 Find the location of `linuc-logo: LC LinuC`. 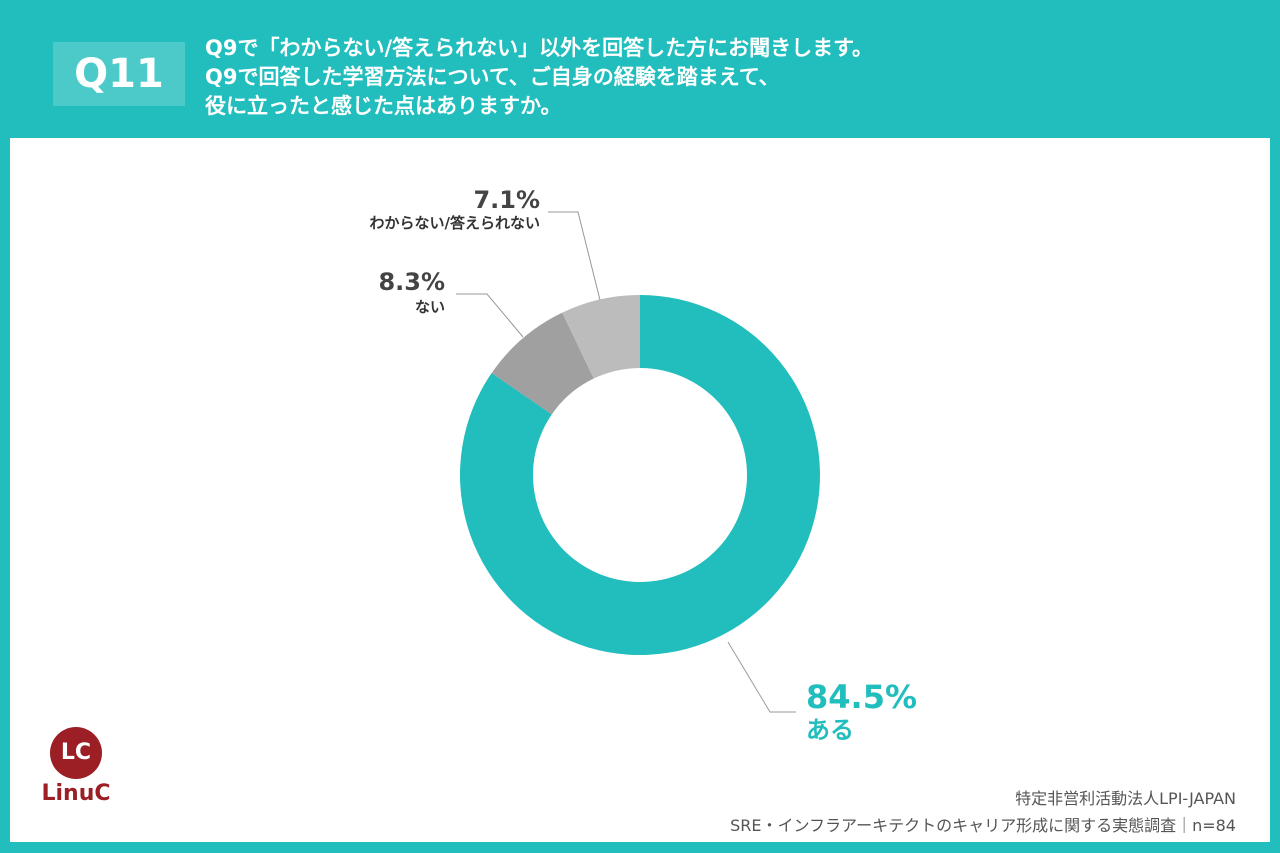

linuc-logo: LC LinuC is located at coordinates (76, 766).